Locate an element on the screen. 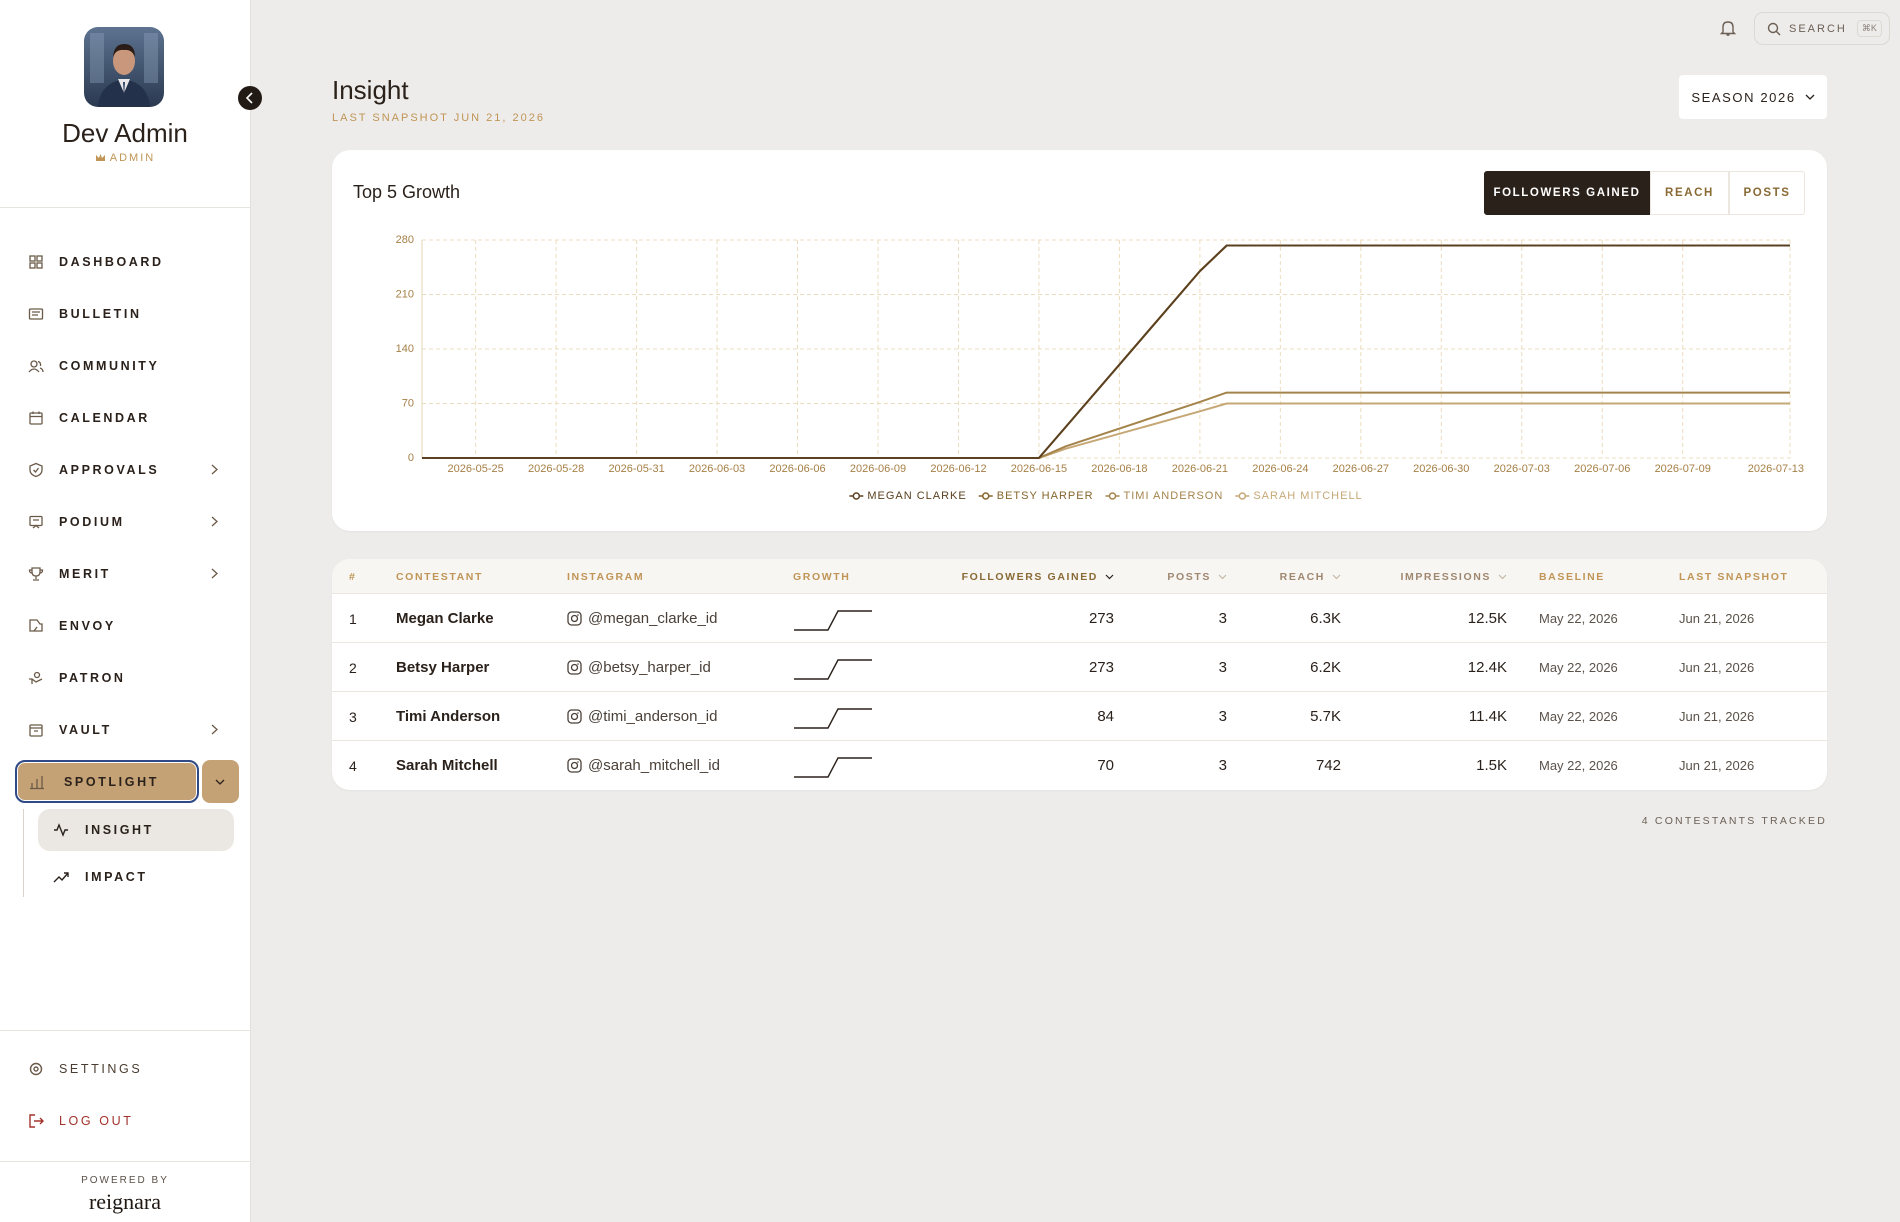  search-box: SEARCH ⌘K is located at coordinates (1822, 28).